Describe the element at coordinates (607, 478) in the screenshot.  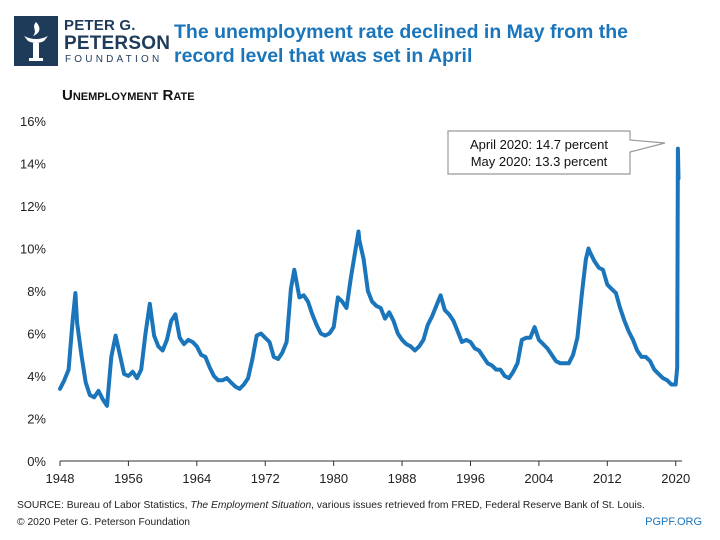
I see `x-tick-label: 2012` at that location.